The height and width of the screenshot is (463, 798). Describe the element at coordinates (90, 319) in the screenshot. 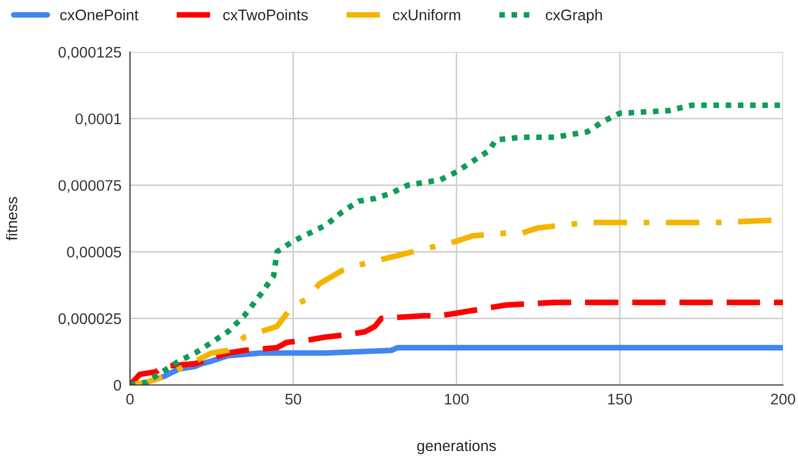

I see `y-tick-label: 0,000025` at that location.